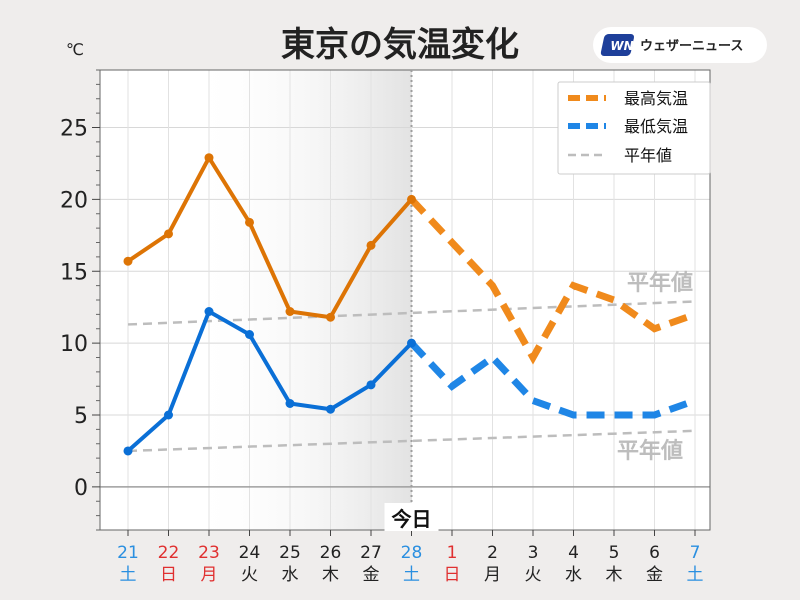  I want to click on x-tick-day: 25, so click(290, 553).